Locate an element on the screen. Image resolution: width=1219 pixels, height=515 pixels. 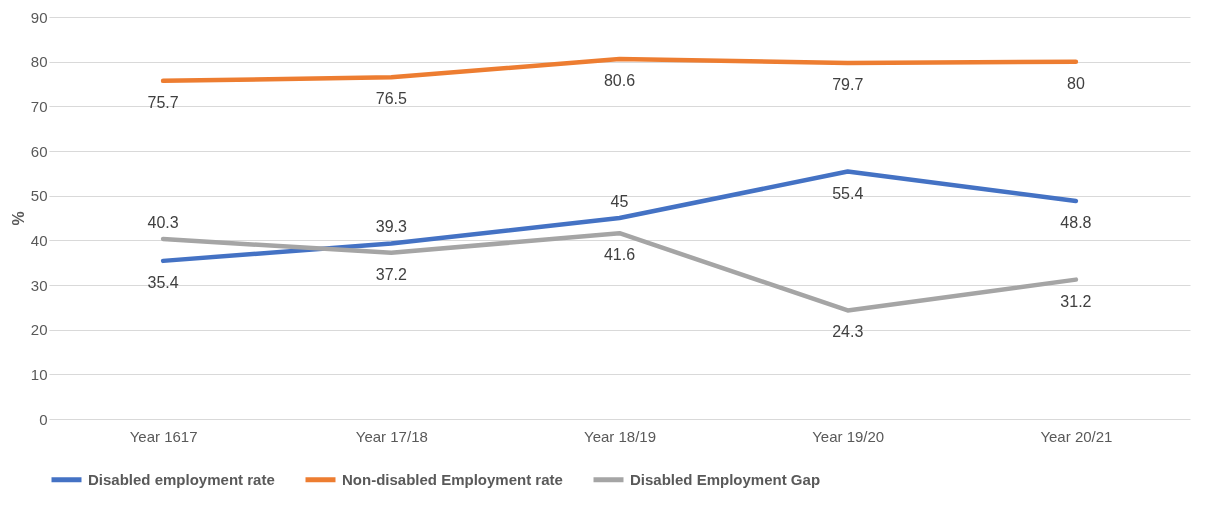
data-label: 75.7 is located at coordinates (163, 102).